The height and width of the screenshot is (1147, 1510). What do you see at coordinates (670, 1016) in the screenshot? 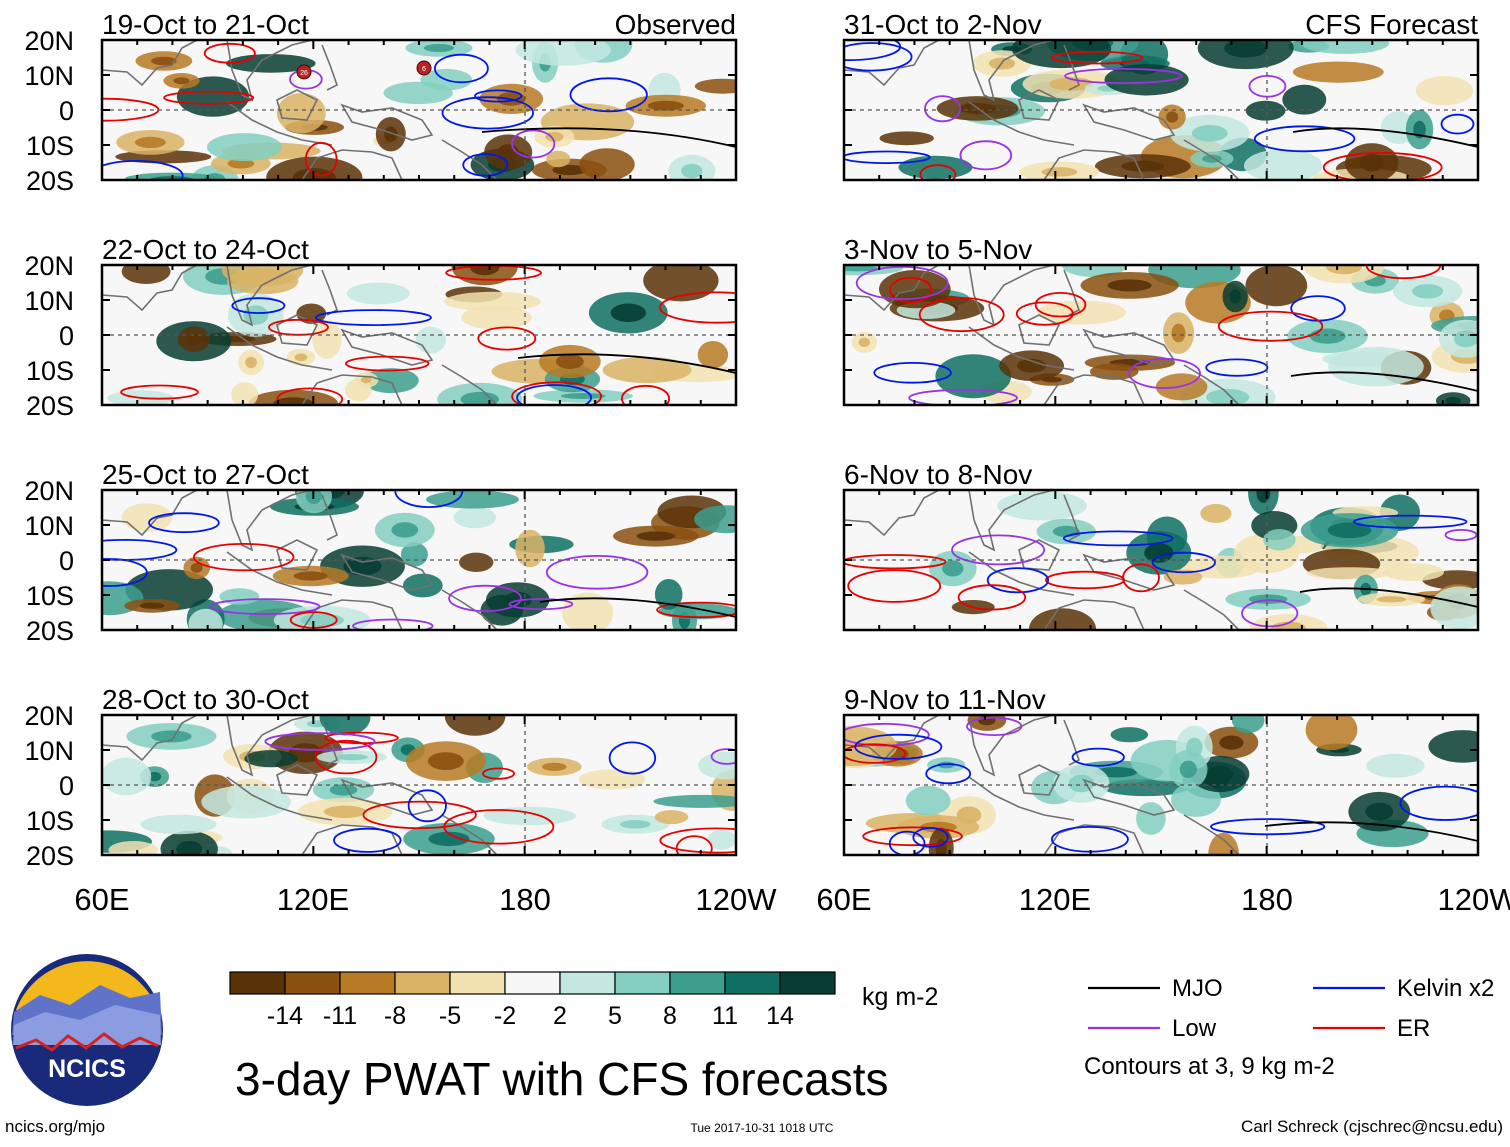
I see `colorbar-tick-label: 8` at bounding box center [670, 1016].